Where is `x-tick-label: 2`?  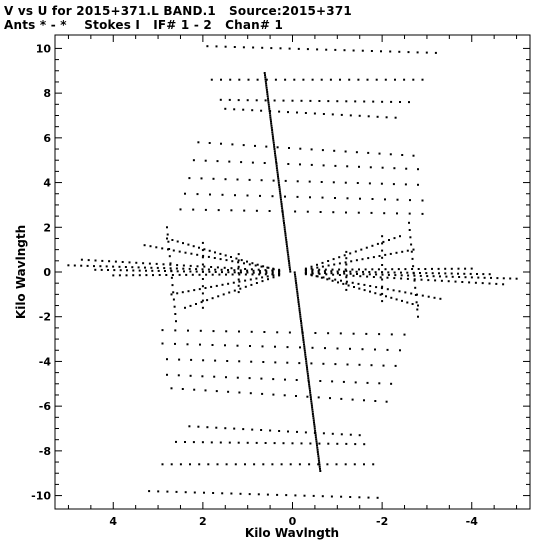
x-tick-label: 2 is located at coordinates (203, 521).